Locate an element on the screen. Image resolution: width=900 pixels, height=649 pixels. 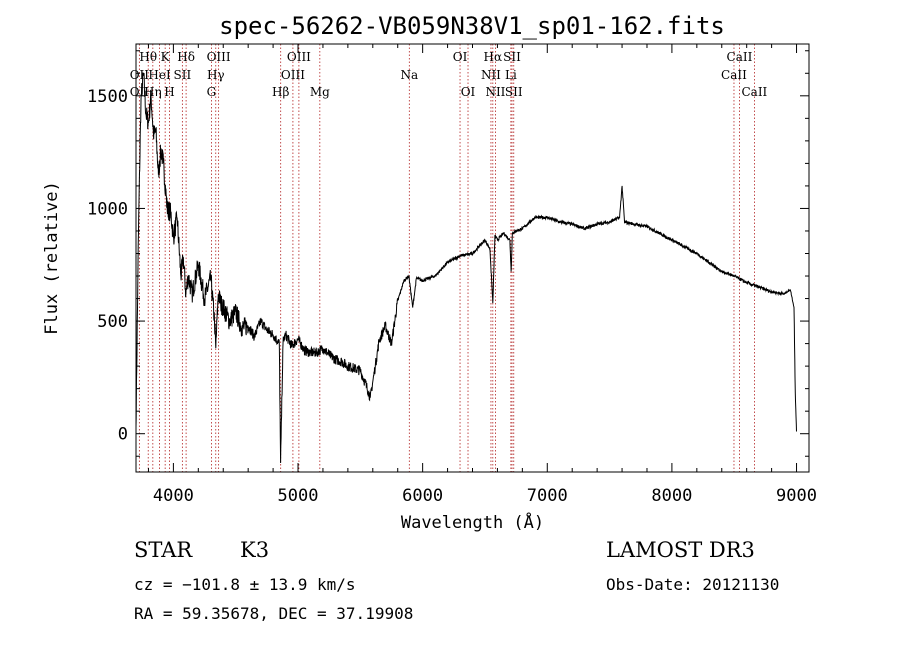
y-tick-label: 0 is located at coordinates (123, 435).